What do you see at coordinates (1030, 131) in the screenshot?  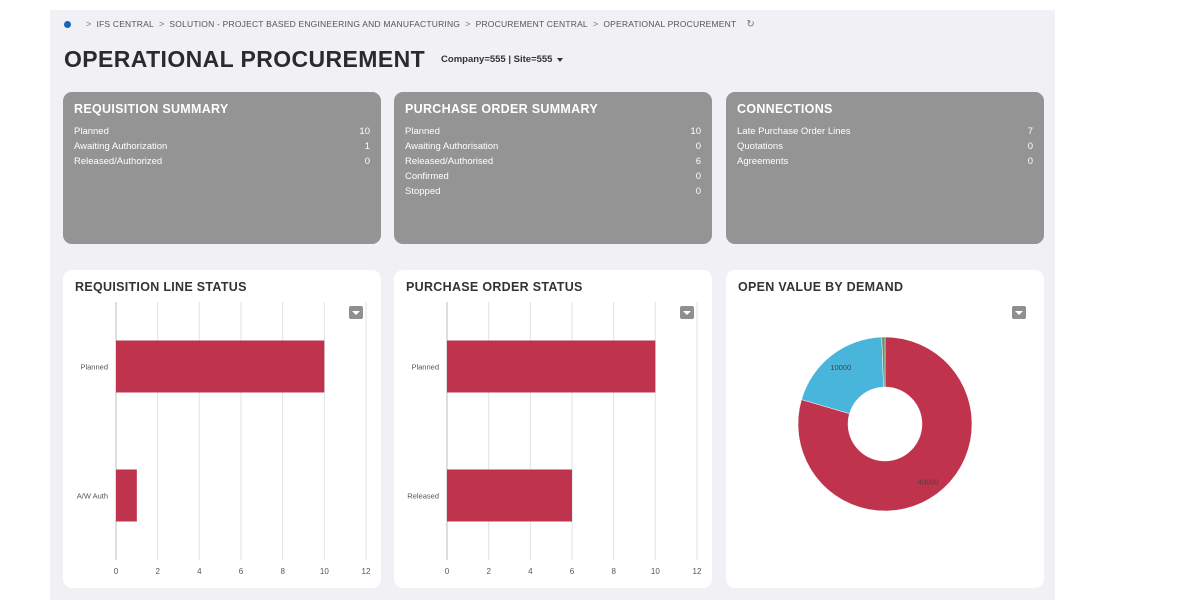 I see `row-value: 7` at bounding box center [1030, 131].